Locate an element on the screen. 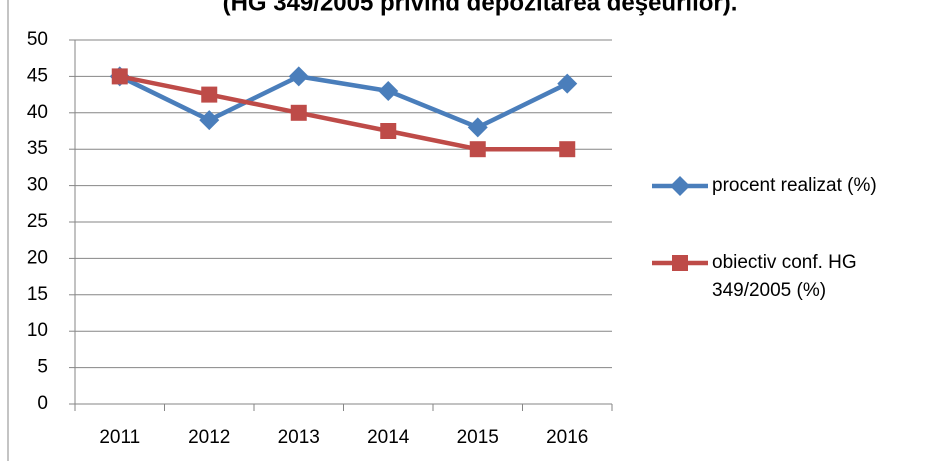  y-tick-label: 15 is located at coordinates (37, 294).